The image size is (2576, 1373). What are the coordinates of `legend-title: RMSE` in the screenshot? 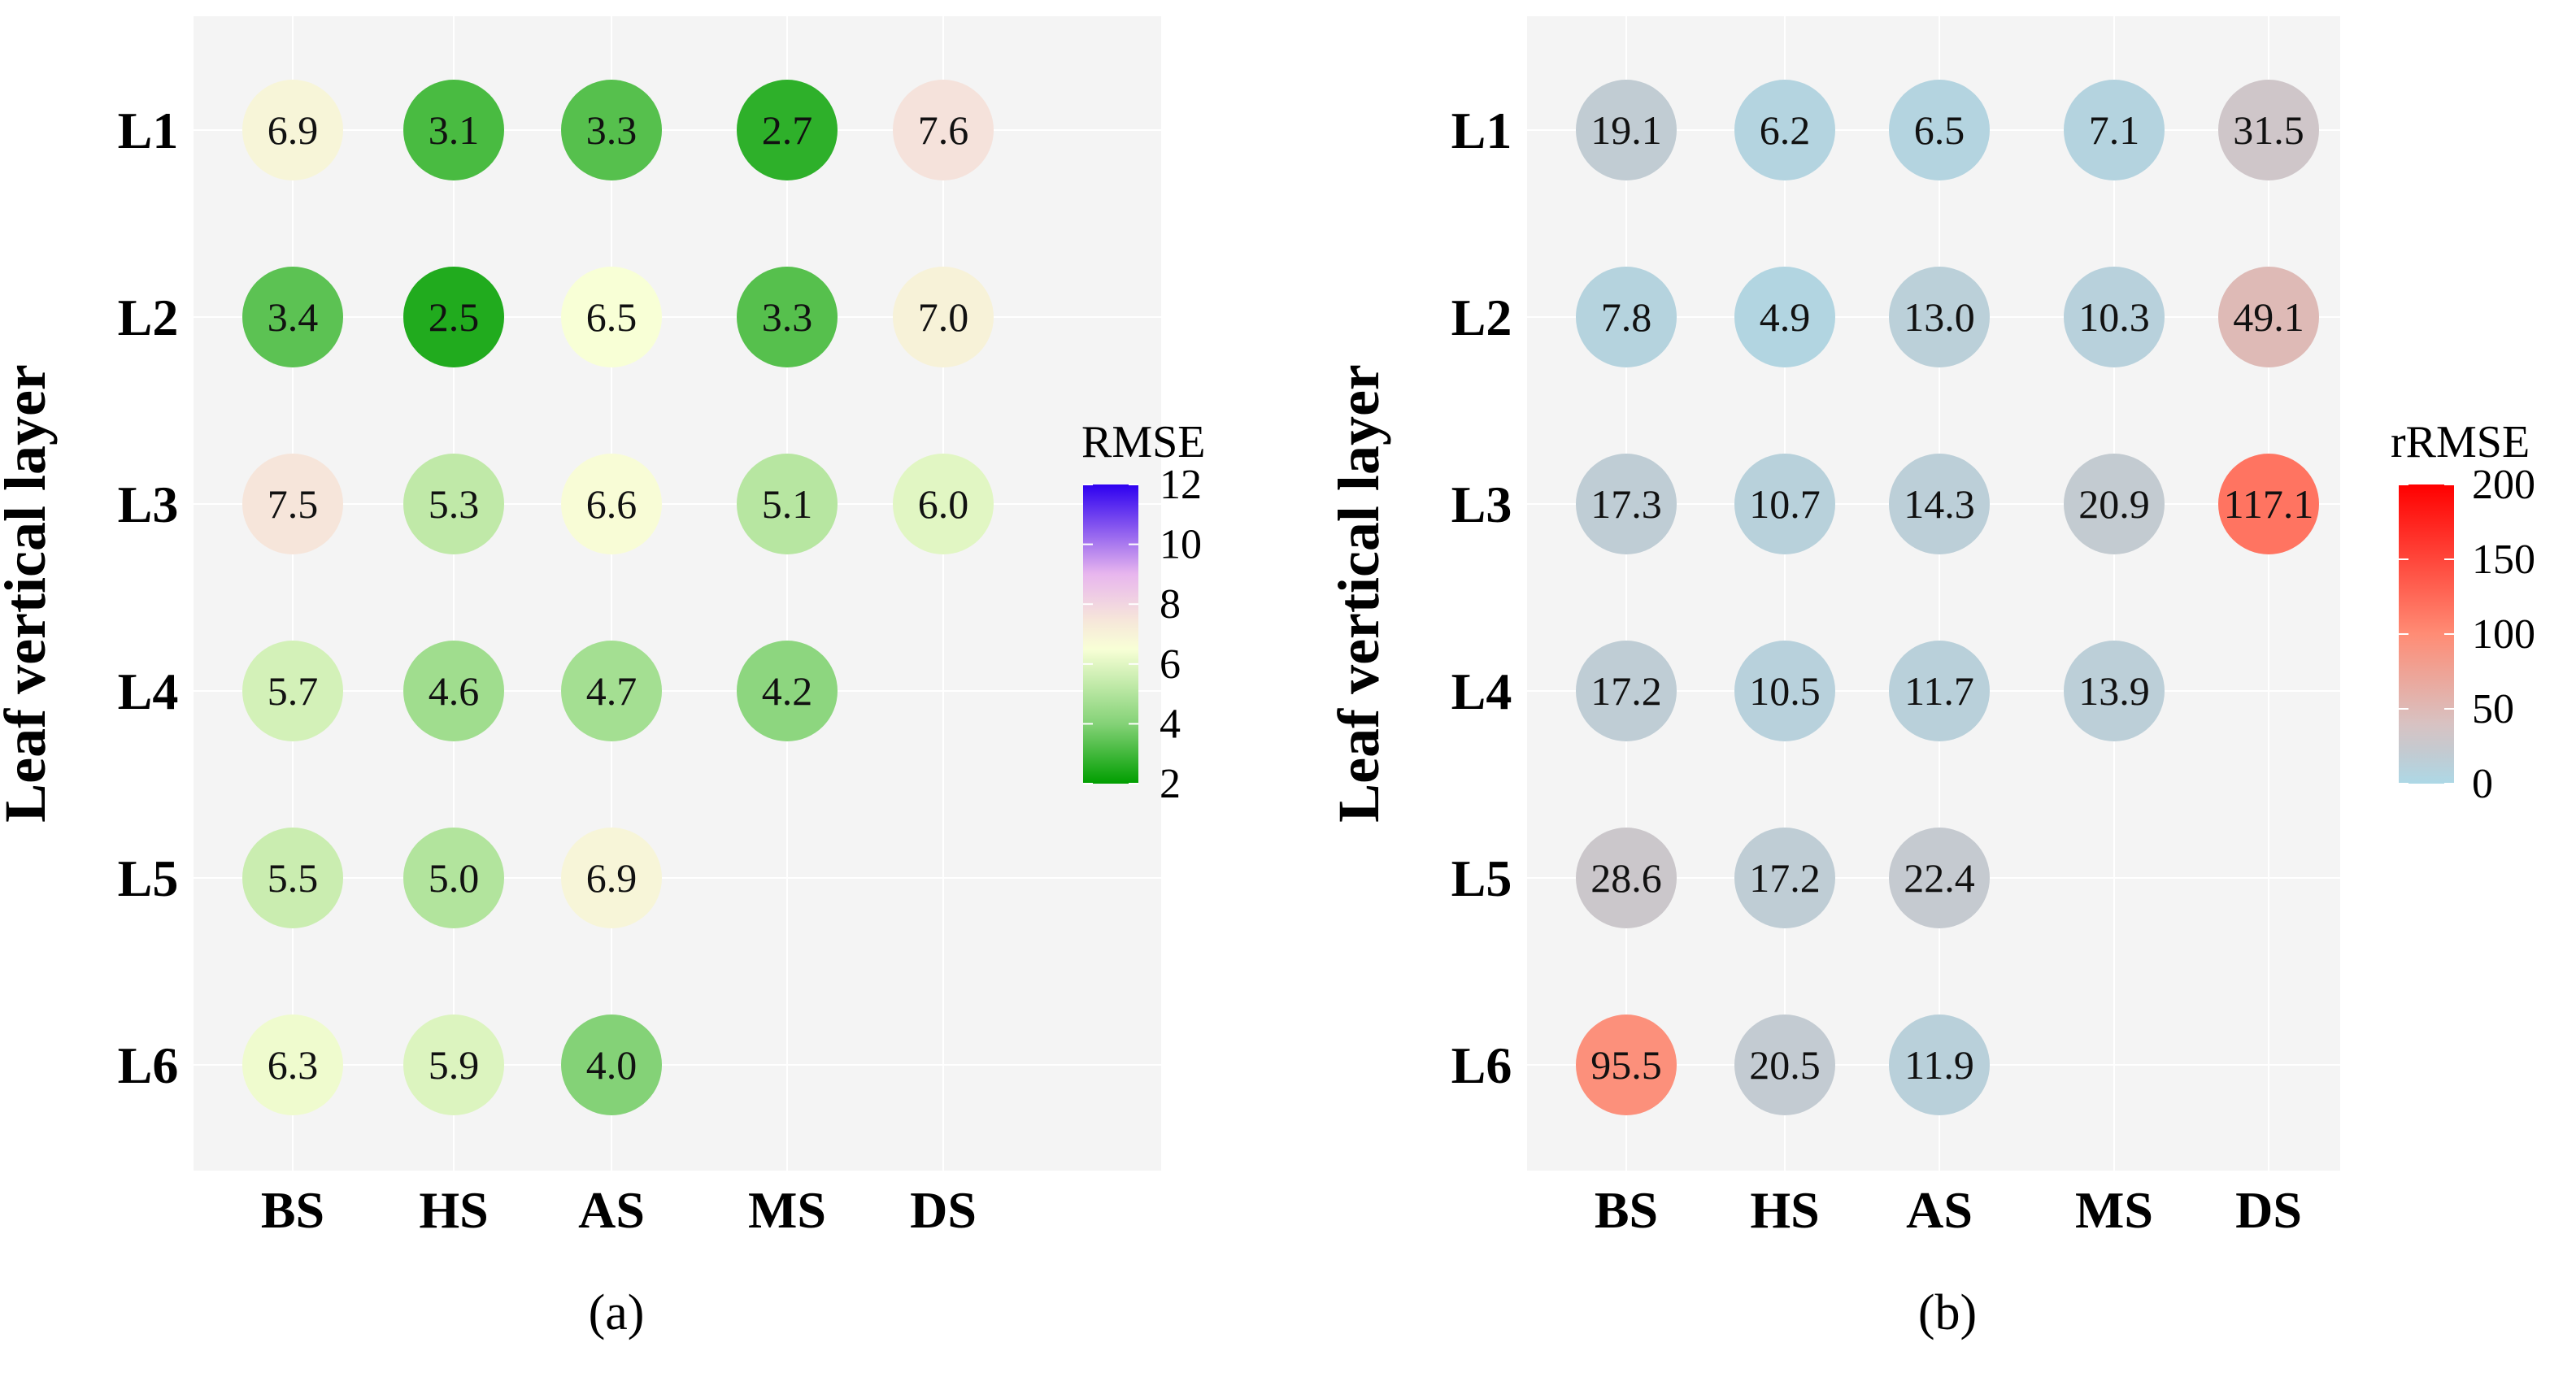 It's located at (1144, 442).